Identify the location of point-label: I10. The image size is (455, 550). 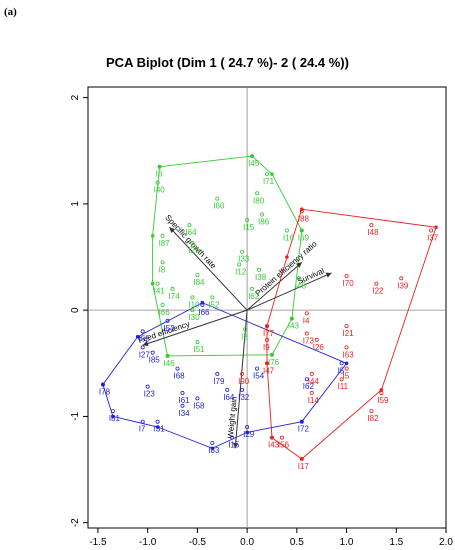
(194, 304).